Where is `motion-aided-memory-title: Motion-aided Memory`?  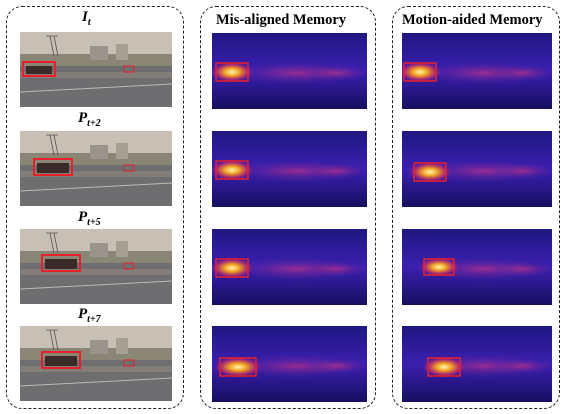 motion-aided-memory-title: Motion-aided Memory is located at coordinates (472, 20).